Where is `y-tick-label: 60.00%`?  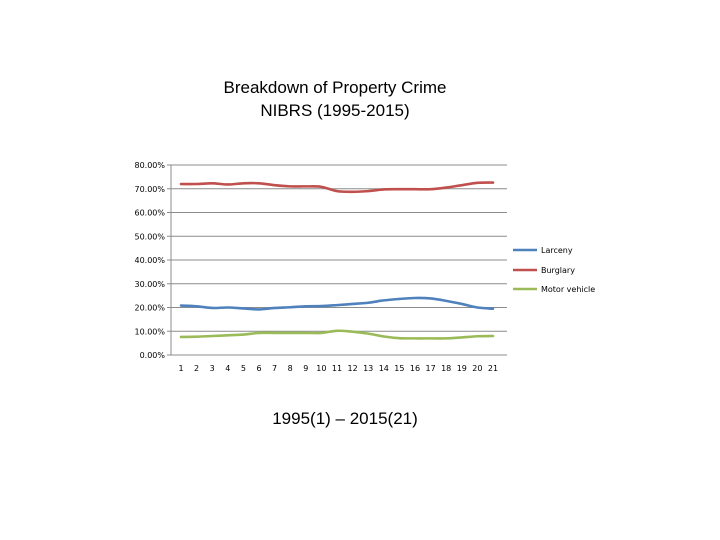 y-tick-label: 60.00% is located at coordinates (149, 213).